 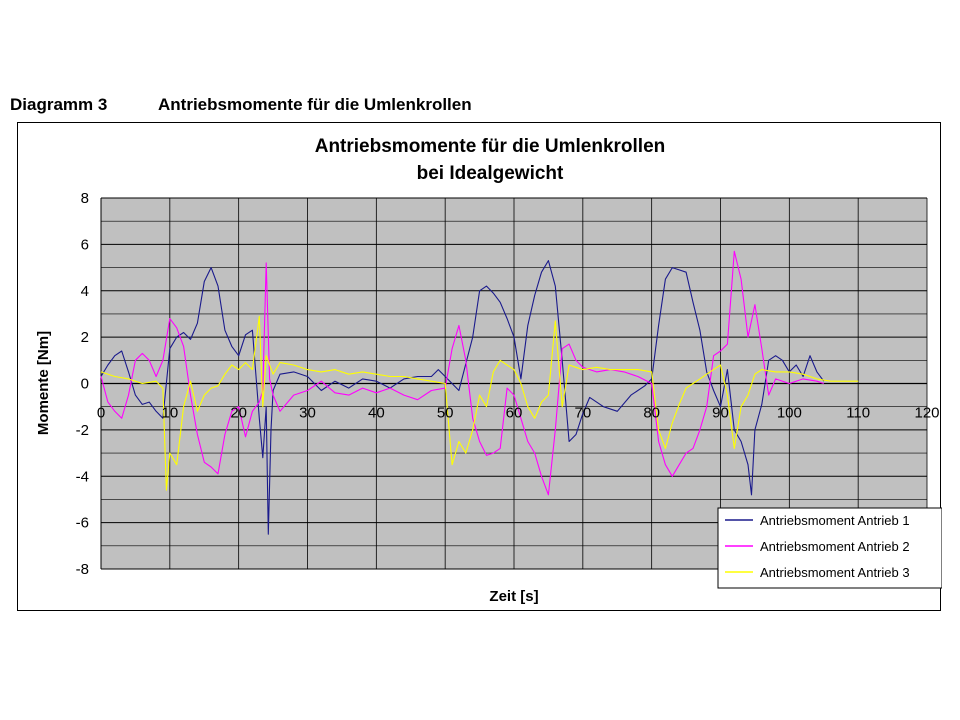 I want to click on x-tick-label: 20, so click(x=238, y=413).